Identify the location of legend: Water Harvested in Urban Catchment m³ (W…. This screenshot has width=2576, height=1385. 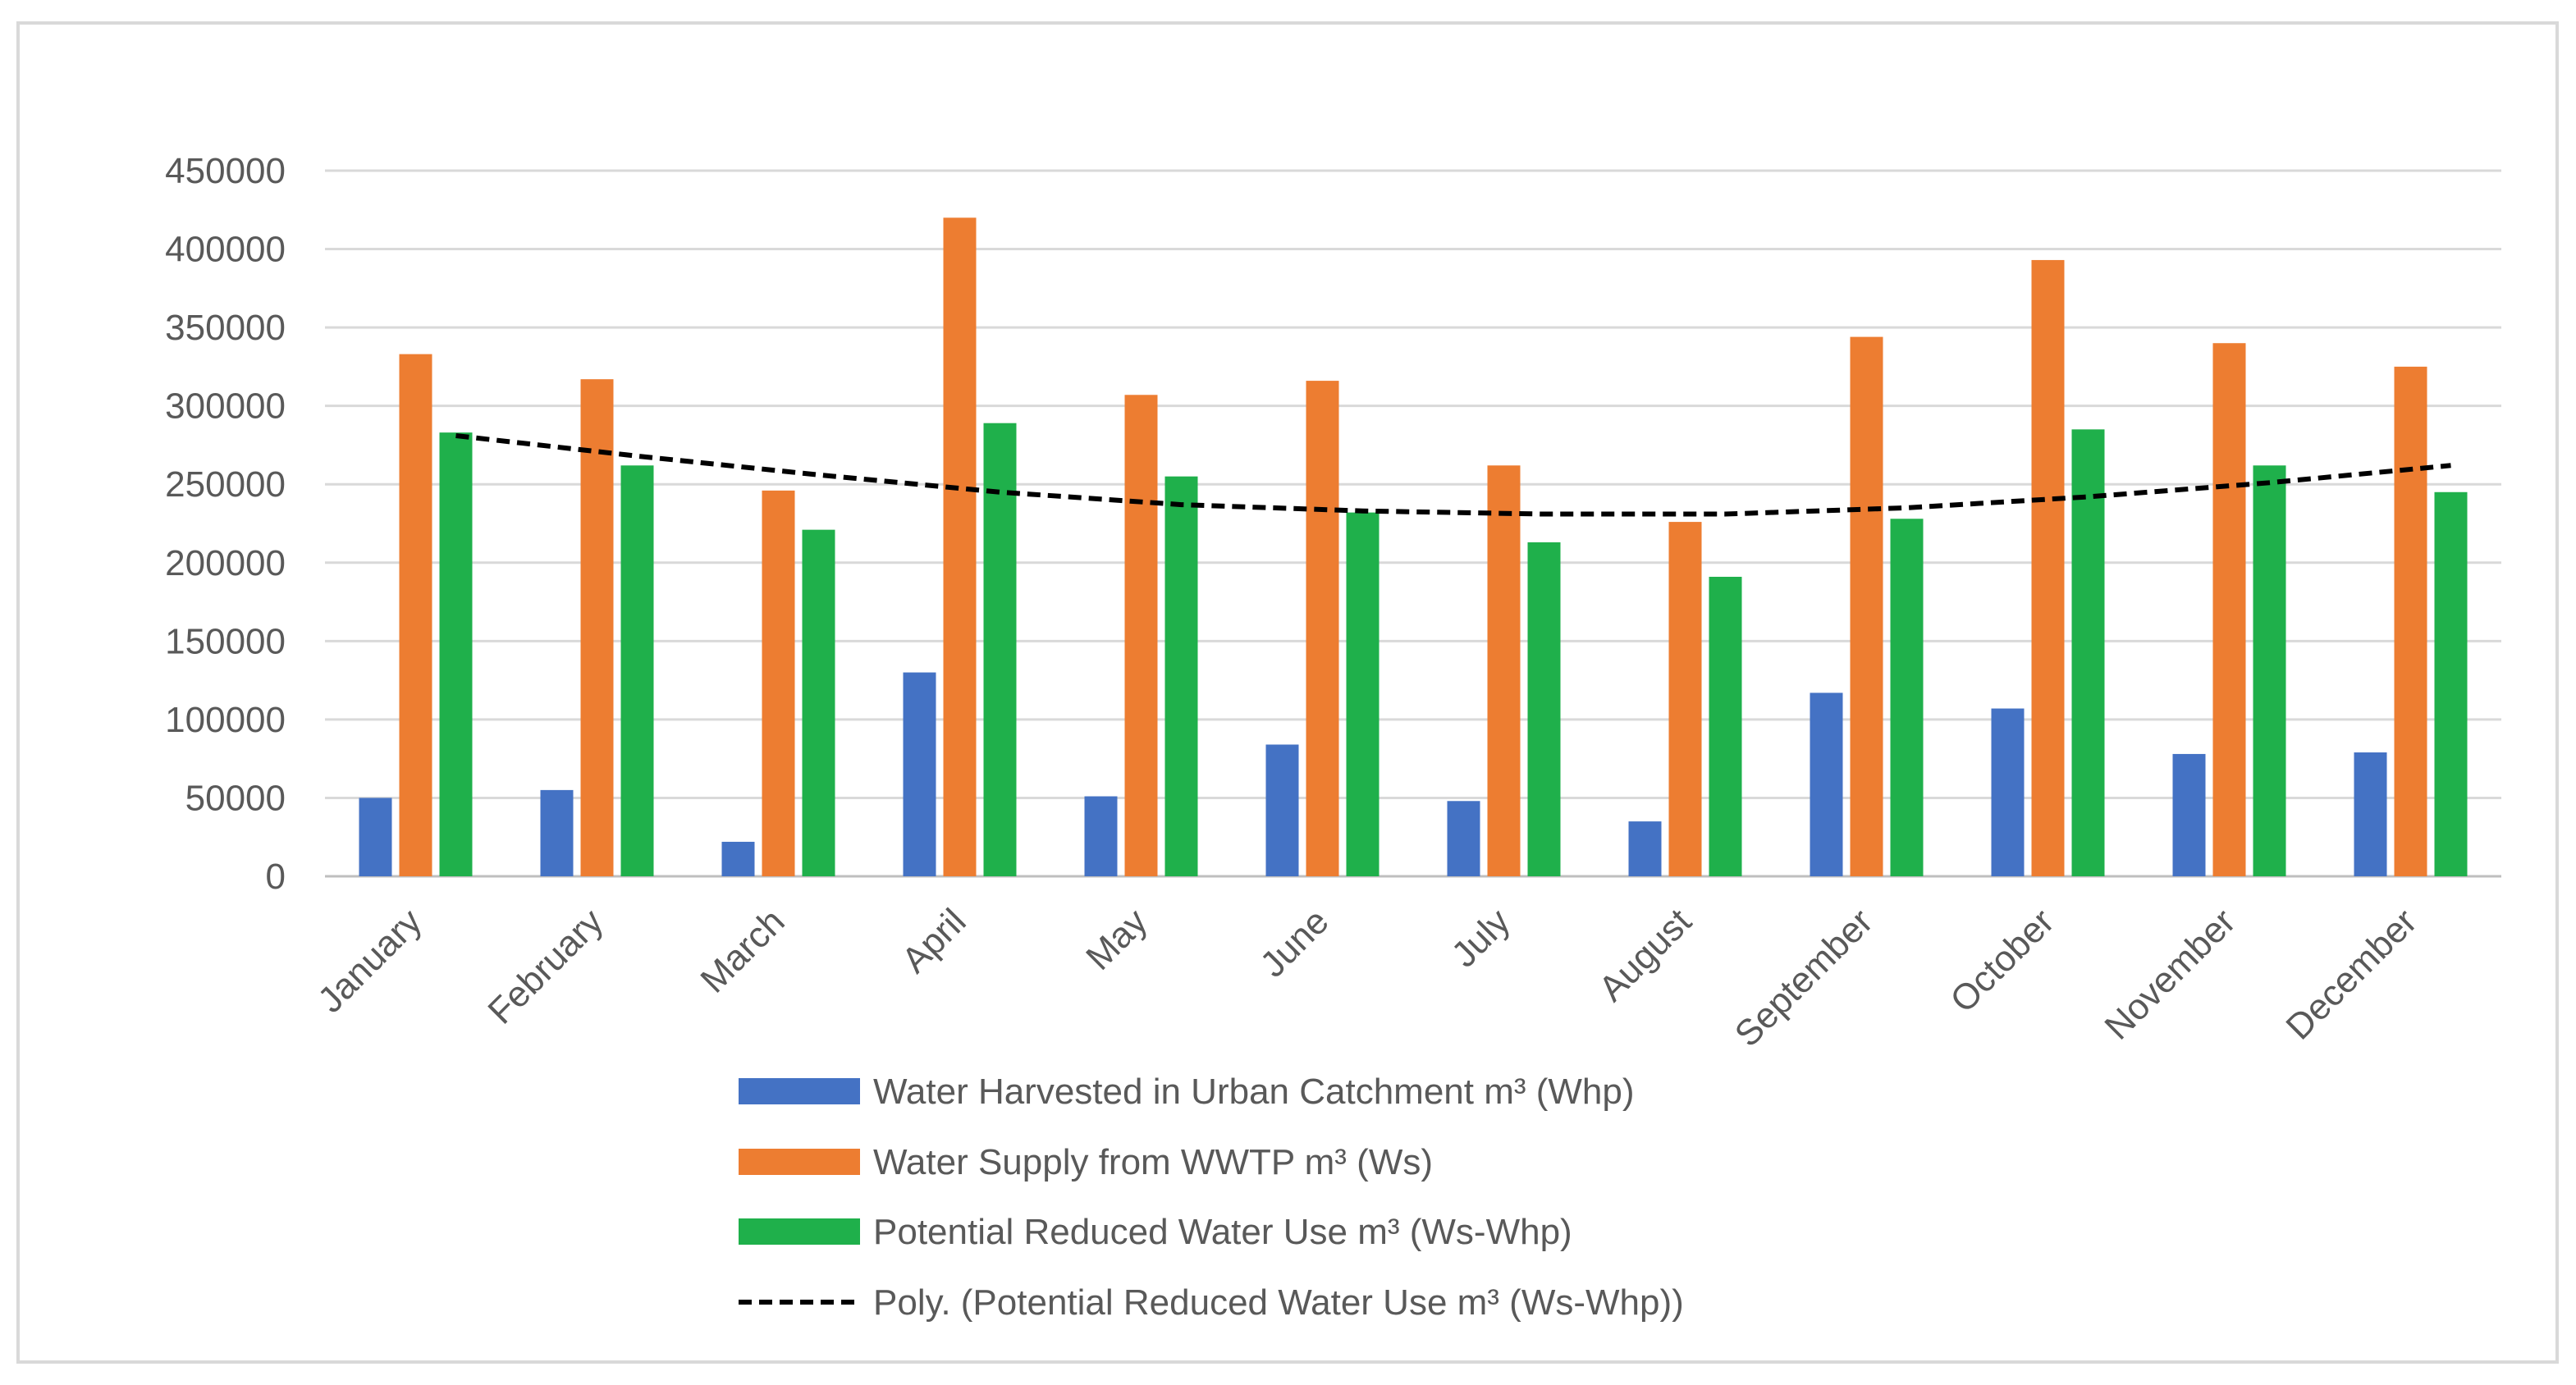
(1211, 1197).